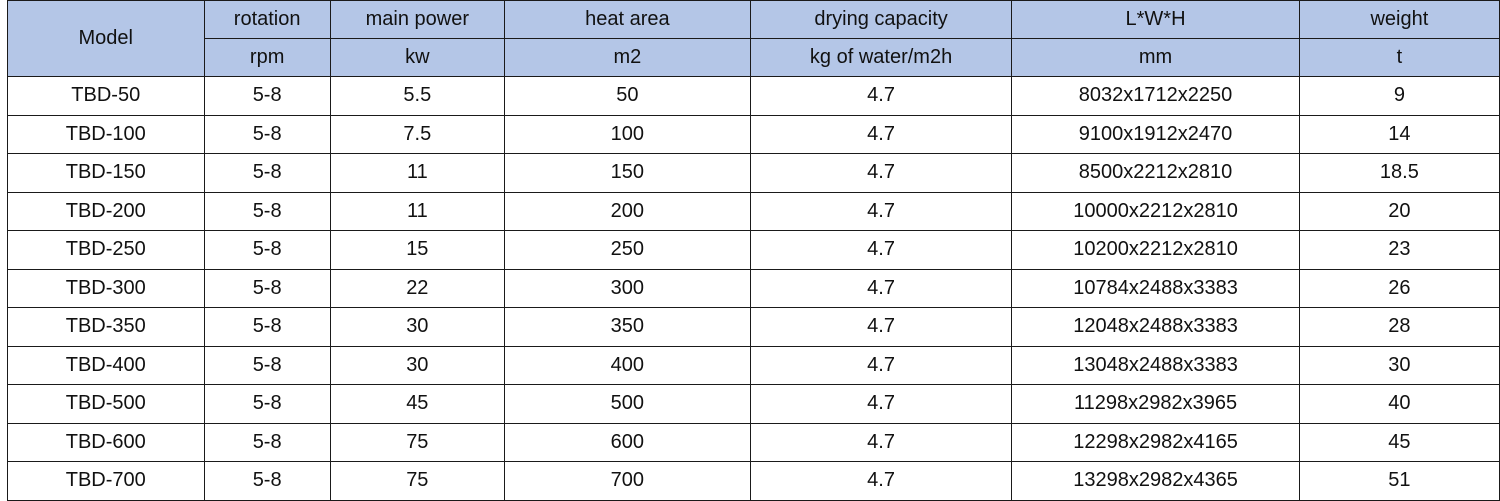  What do you see at coordinates (753, 96) in the screenshot?
I see `table-row: TBD-50 5-8 5.5 50 4.7 8032x1712x2250 9` at bounding box center [753, 96].